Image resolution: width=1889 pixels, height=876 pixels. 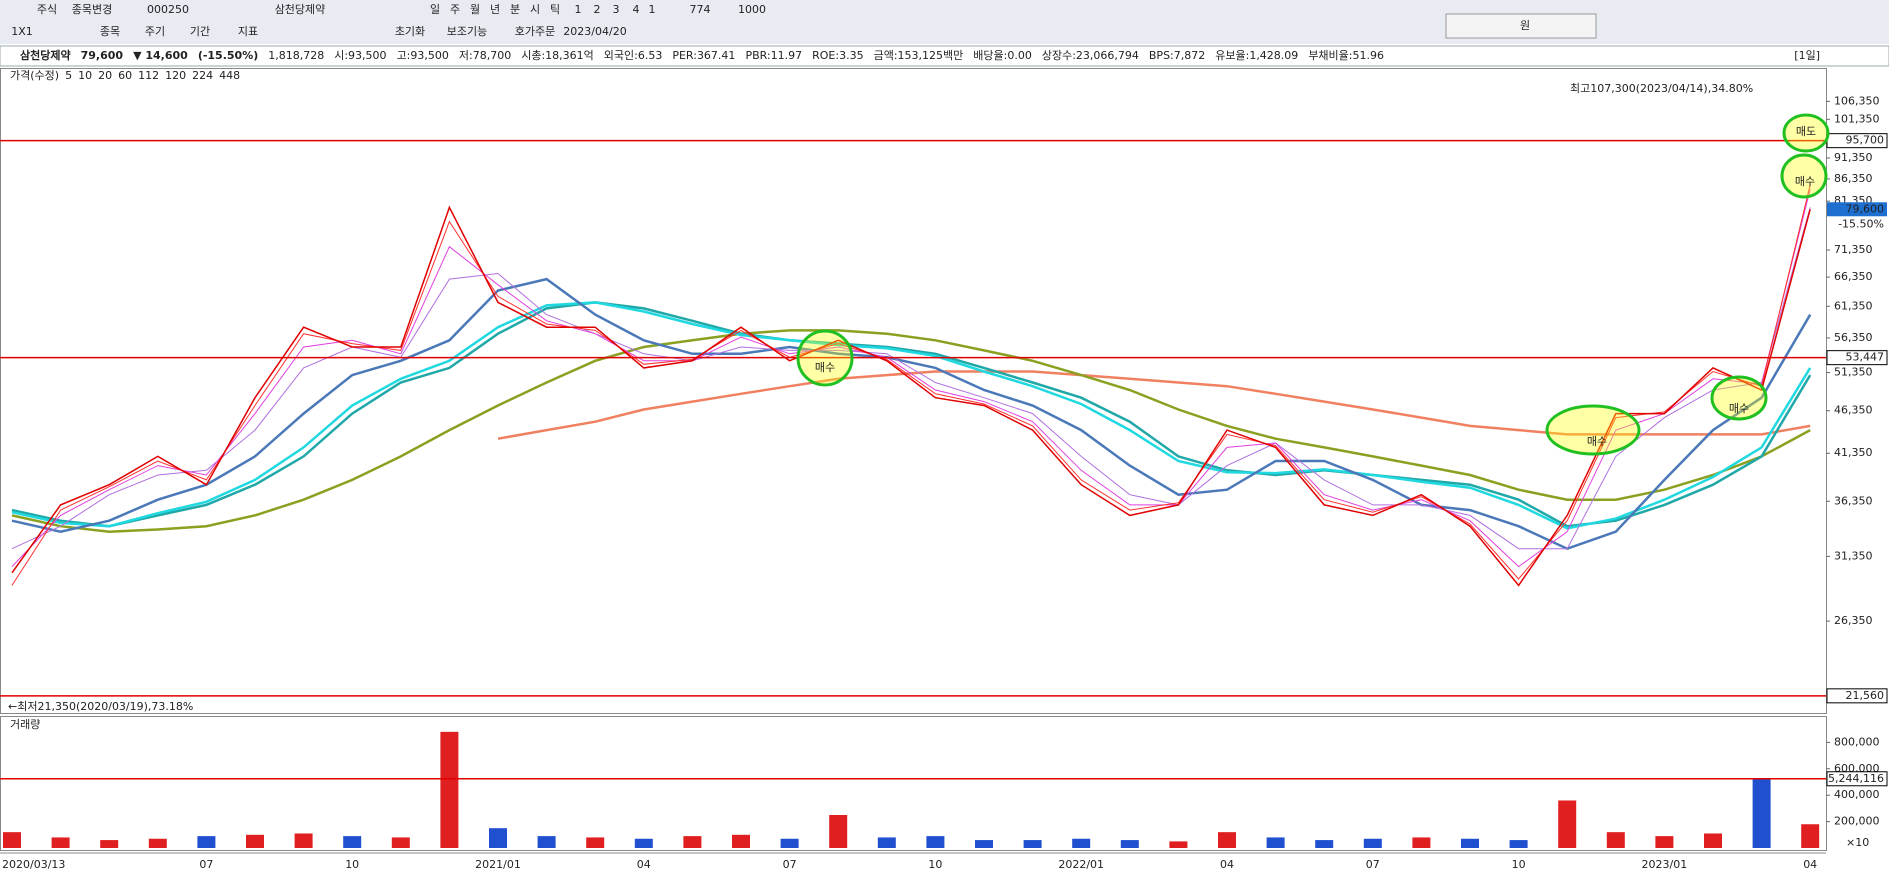 What do you see at coordinates (498, 864) in the screenshot?
I see `x-tick-label: 2021/01` at bounding box center [498, 864].